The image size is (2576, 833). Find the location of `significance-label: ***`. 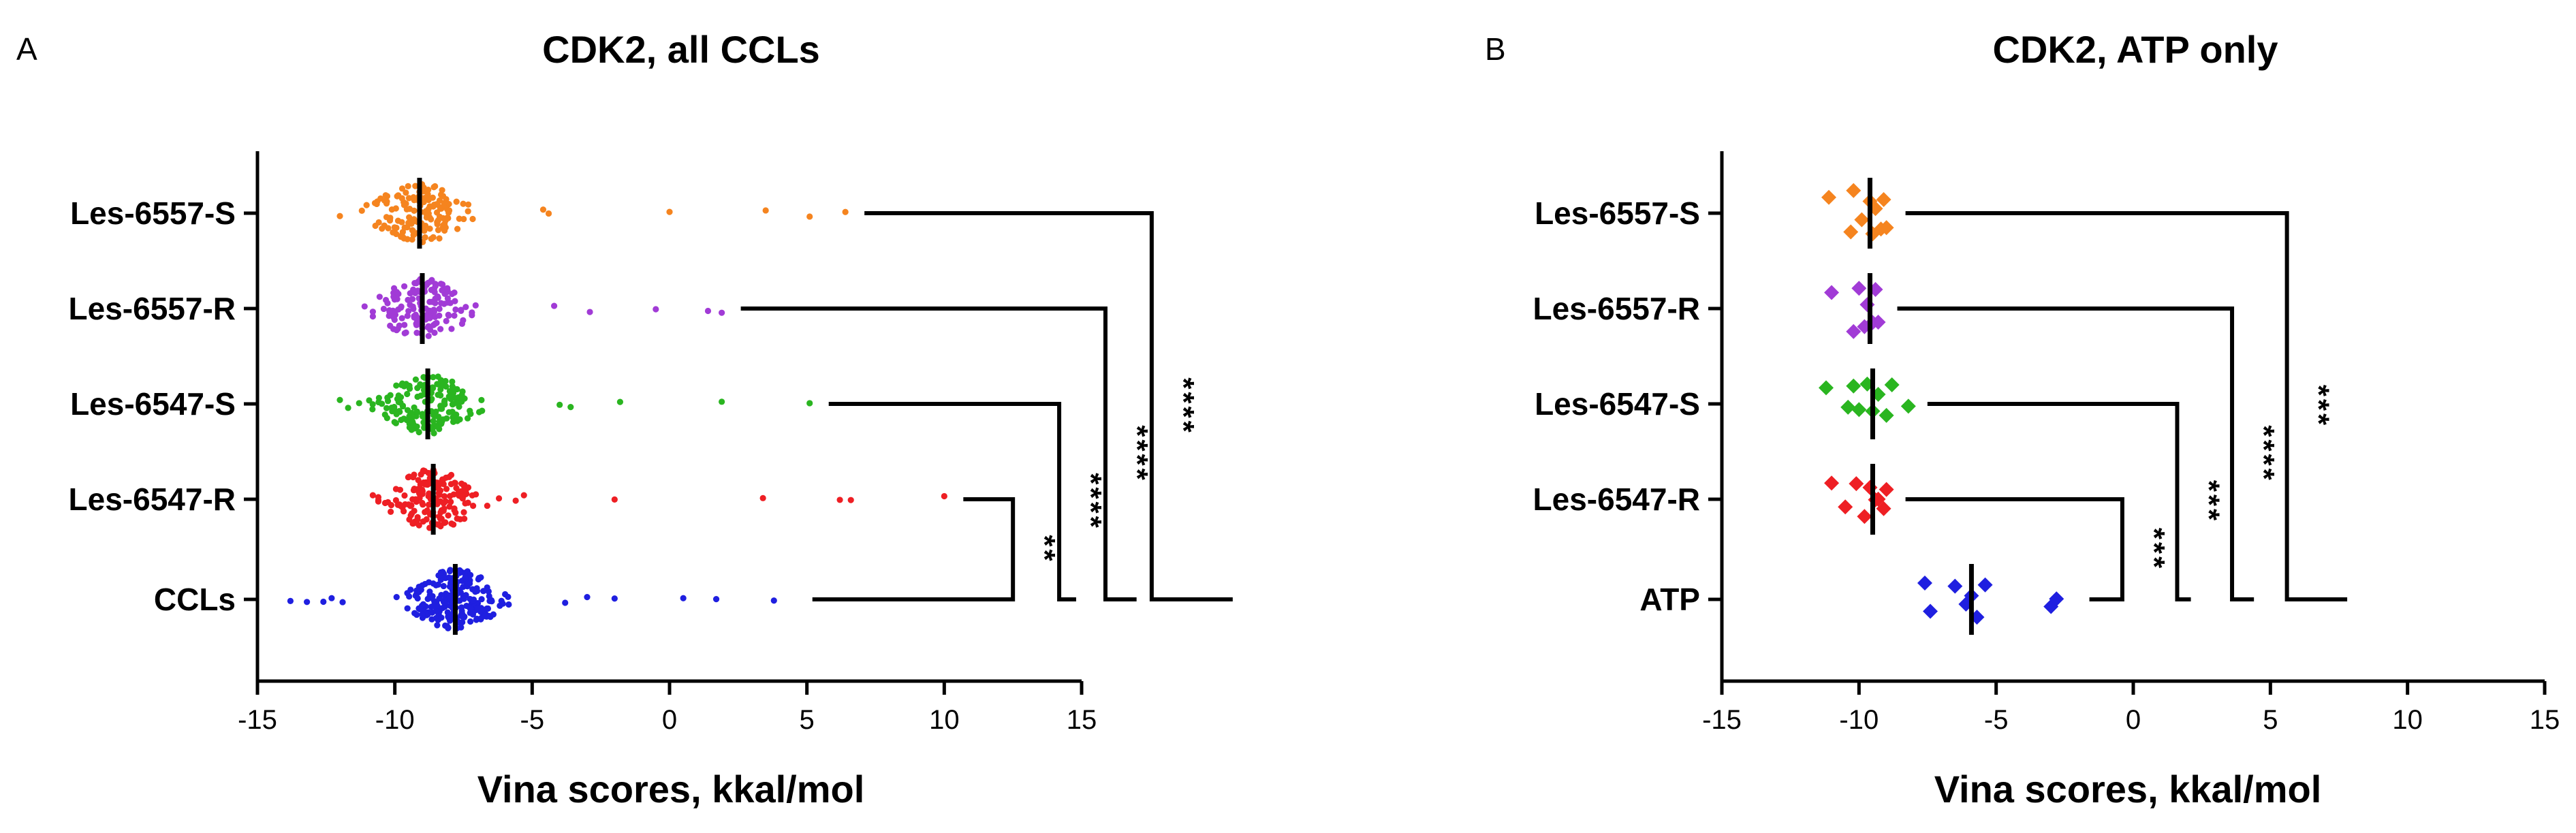

significance-label: *** is located at coordinates (2208, 501).